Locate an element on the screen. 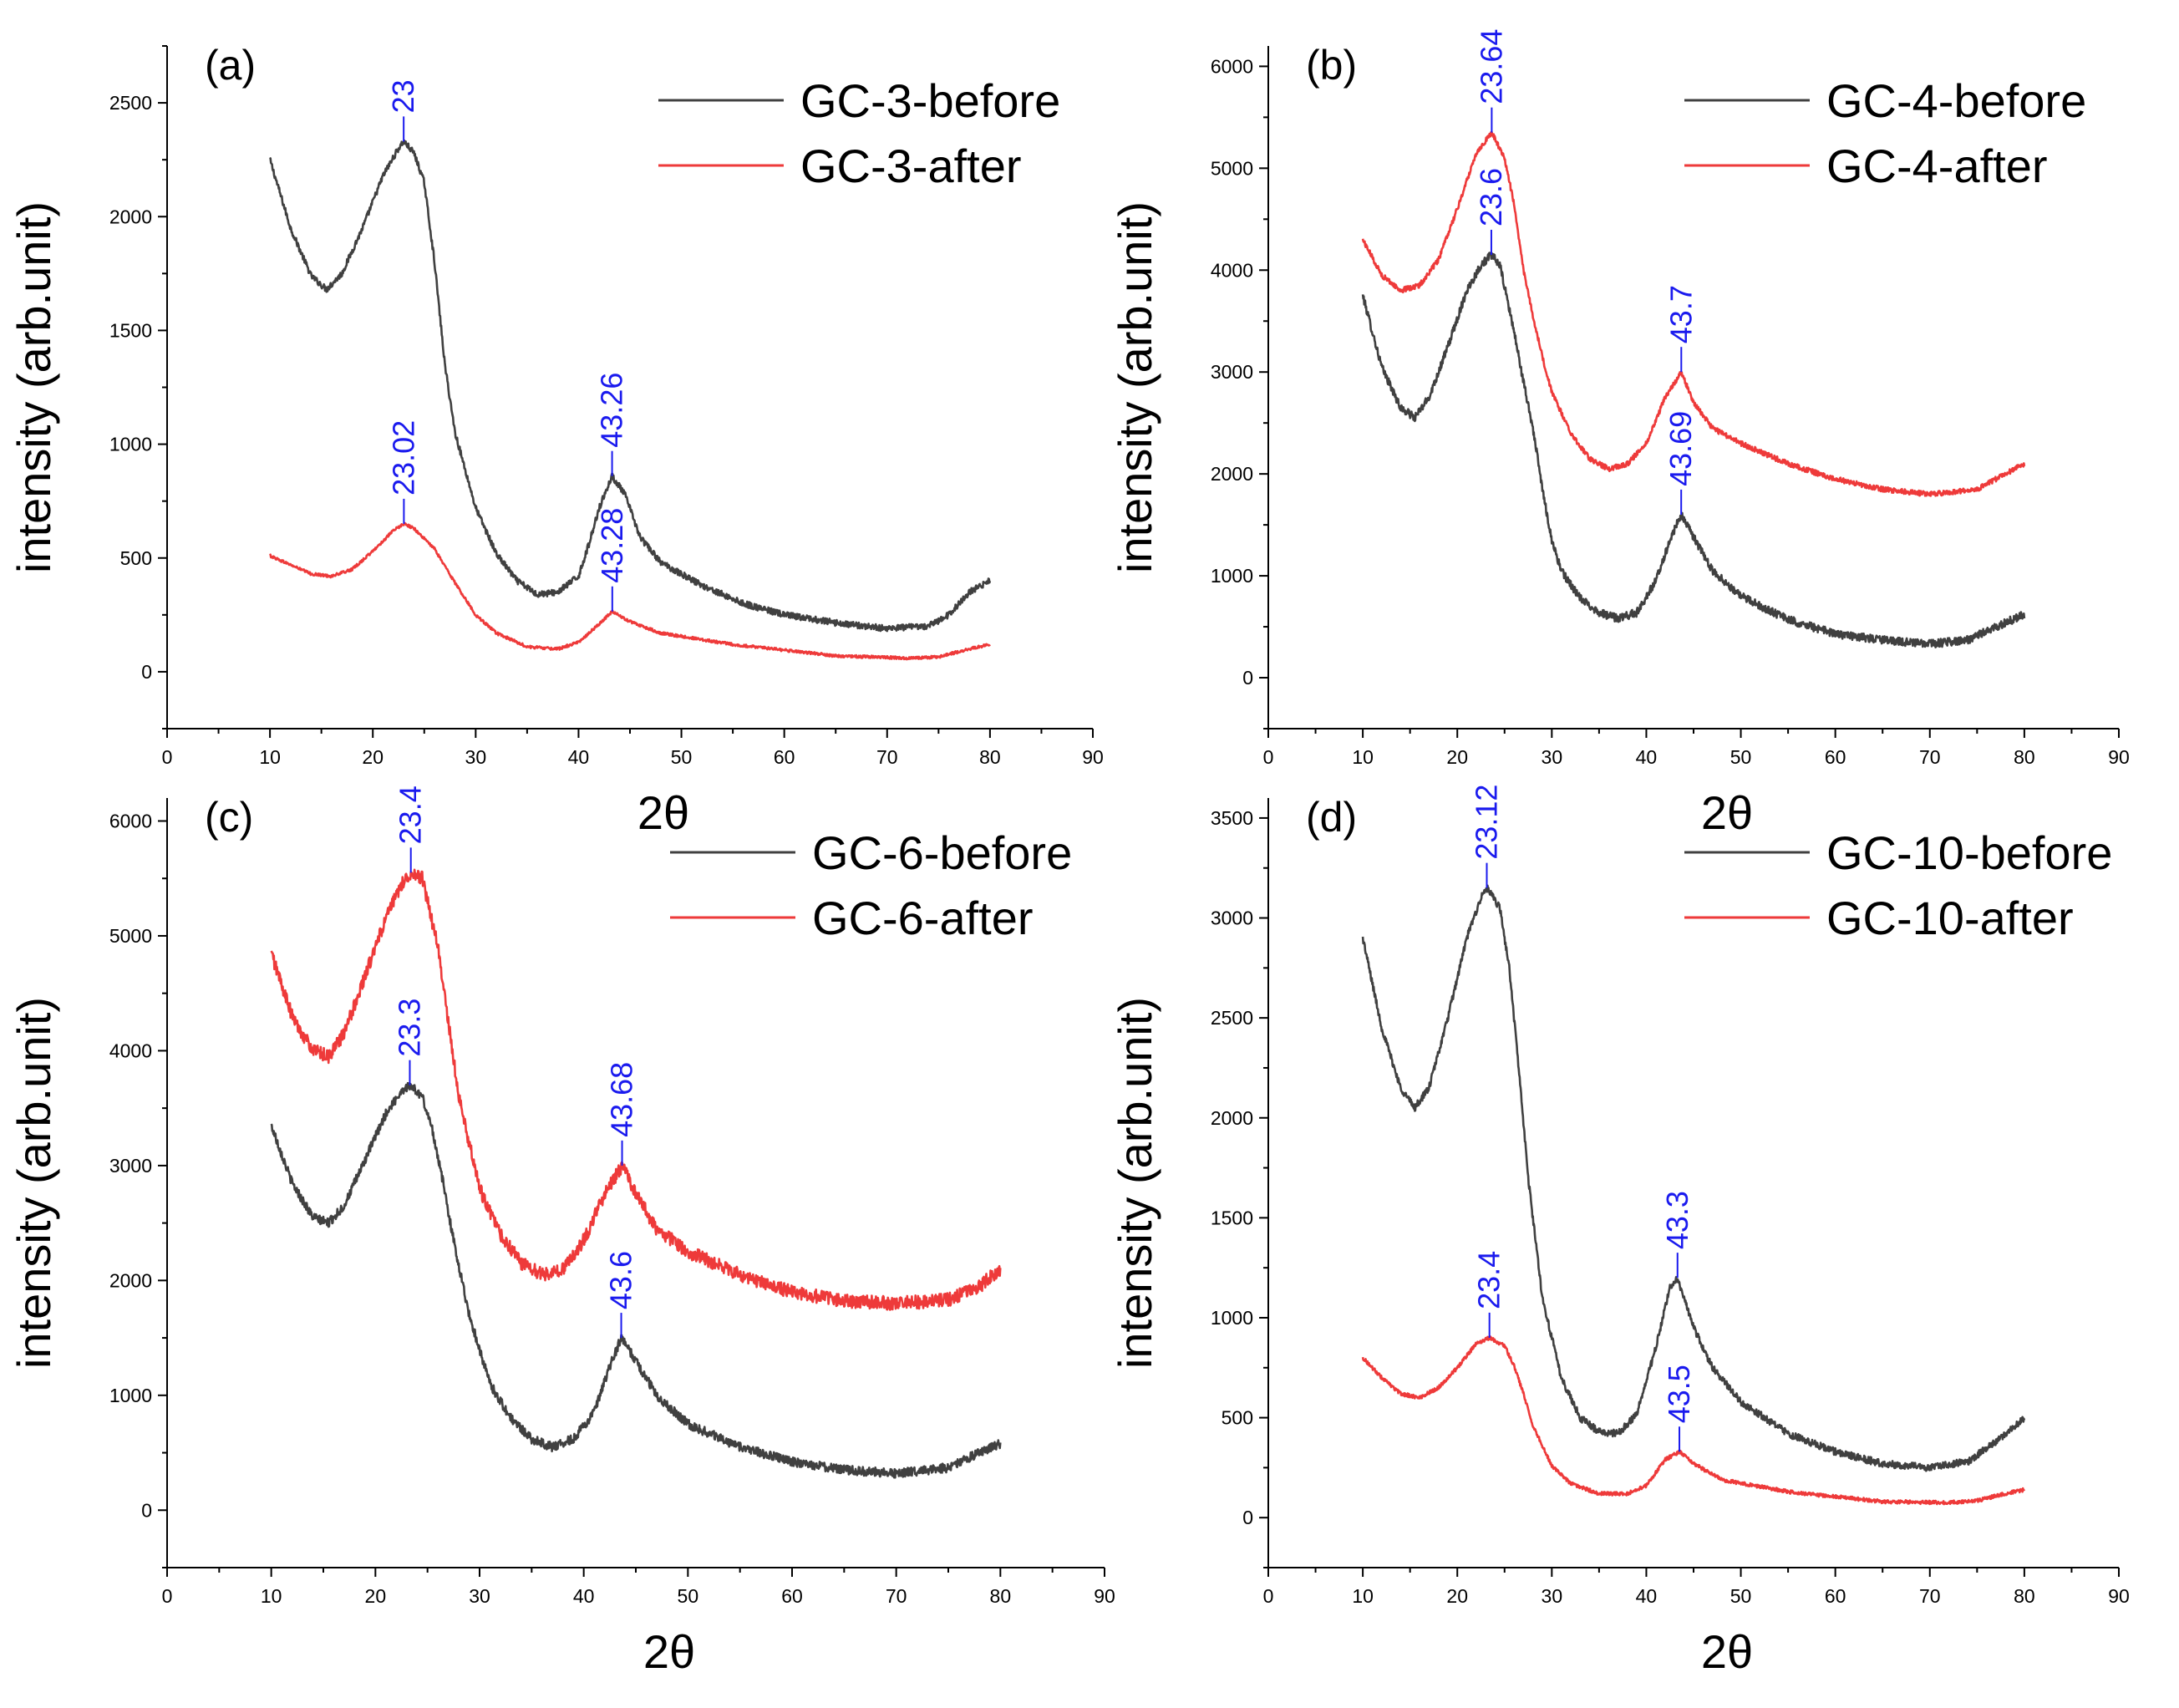 Image resolution: width=2179 pixels, height=1708 pixels. peak-label: 23 is located at coordinates (403, 96).